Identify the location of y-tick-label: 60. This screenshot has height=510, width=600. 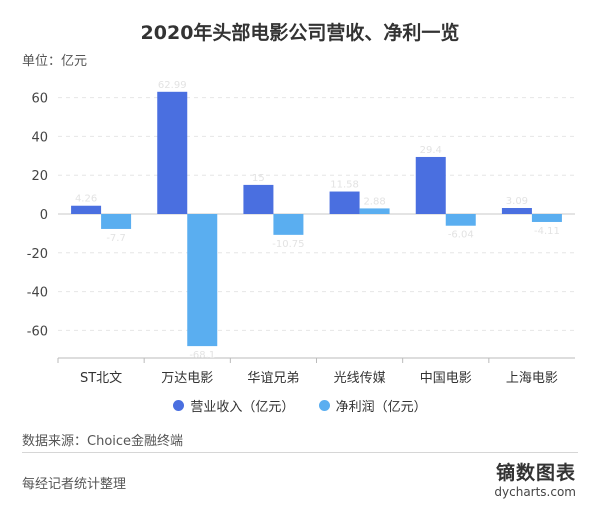
(39, 99).